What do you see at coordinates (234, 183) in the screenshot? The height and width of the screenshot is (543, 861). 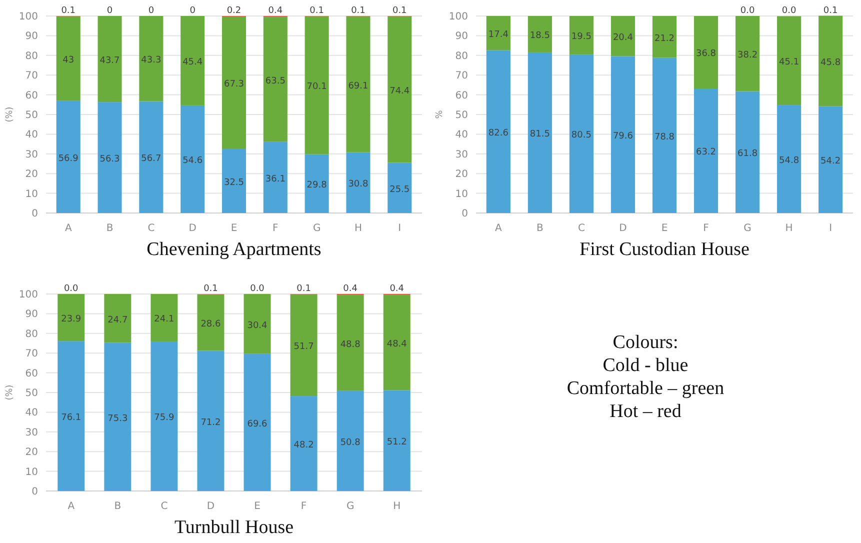 I see `data-label: 32.5` at bounding box center [234, 183].